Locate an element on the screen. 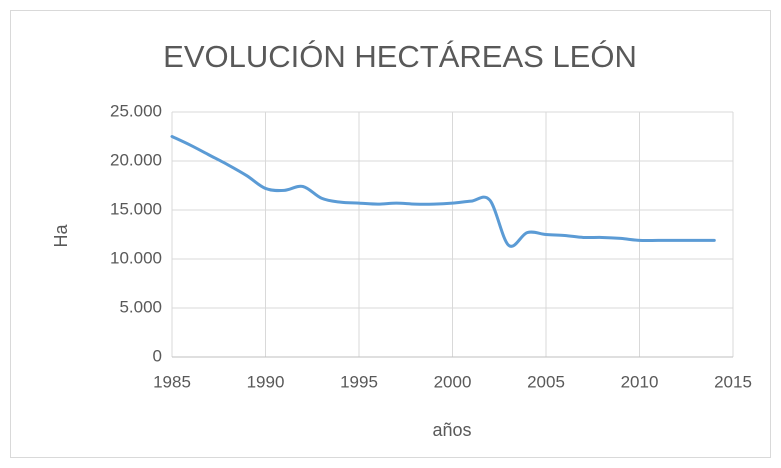  y-axis-label: Ha is located at coordinates (61, 236).